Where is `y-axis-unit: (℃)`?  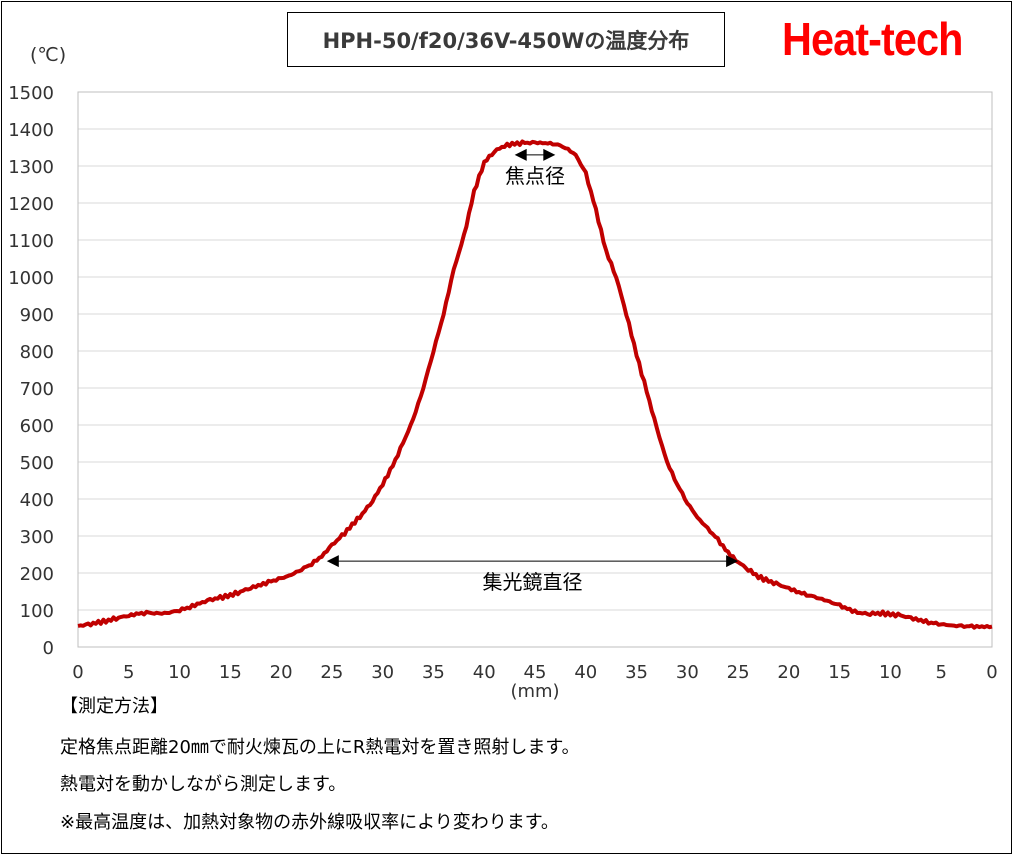 y-axis-unit: (℃) is located at coordinates (48, 55).